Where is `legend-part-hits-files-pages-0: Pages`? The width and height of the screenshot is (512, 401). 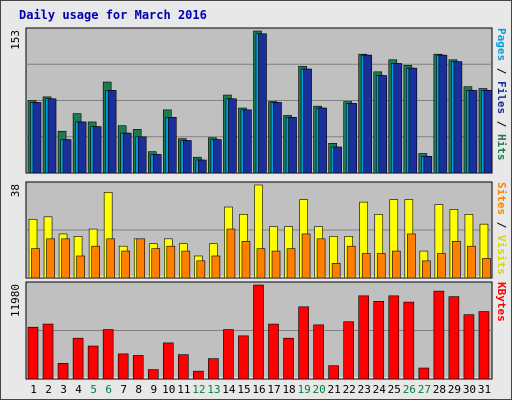 legend-part-hits-files-pages-0: Pages is located at coordinates (501, 44).